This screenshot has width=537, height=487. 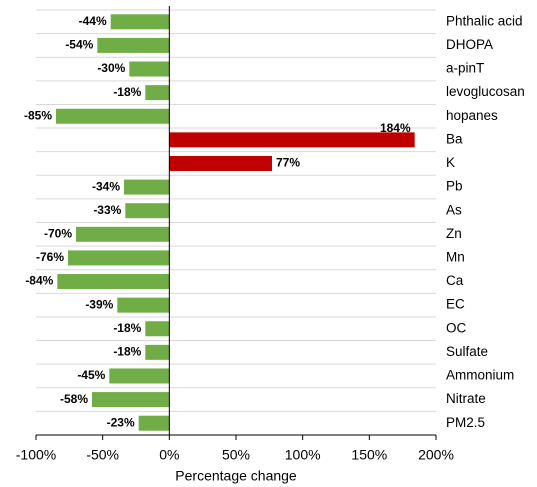 I want to click on value-label: 184%, so click(x=395, y=128).